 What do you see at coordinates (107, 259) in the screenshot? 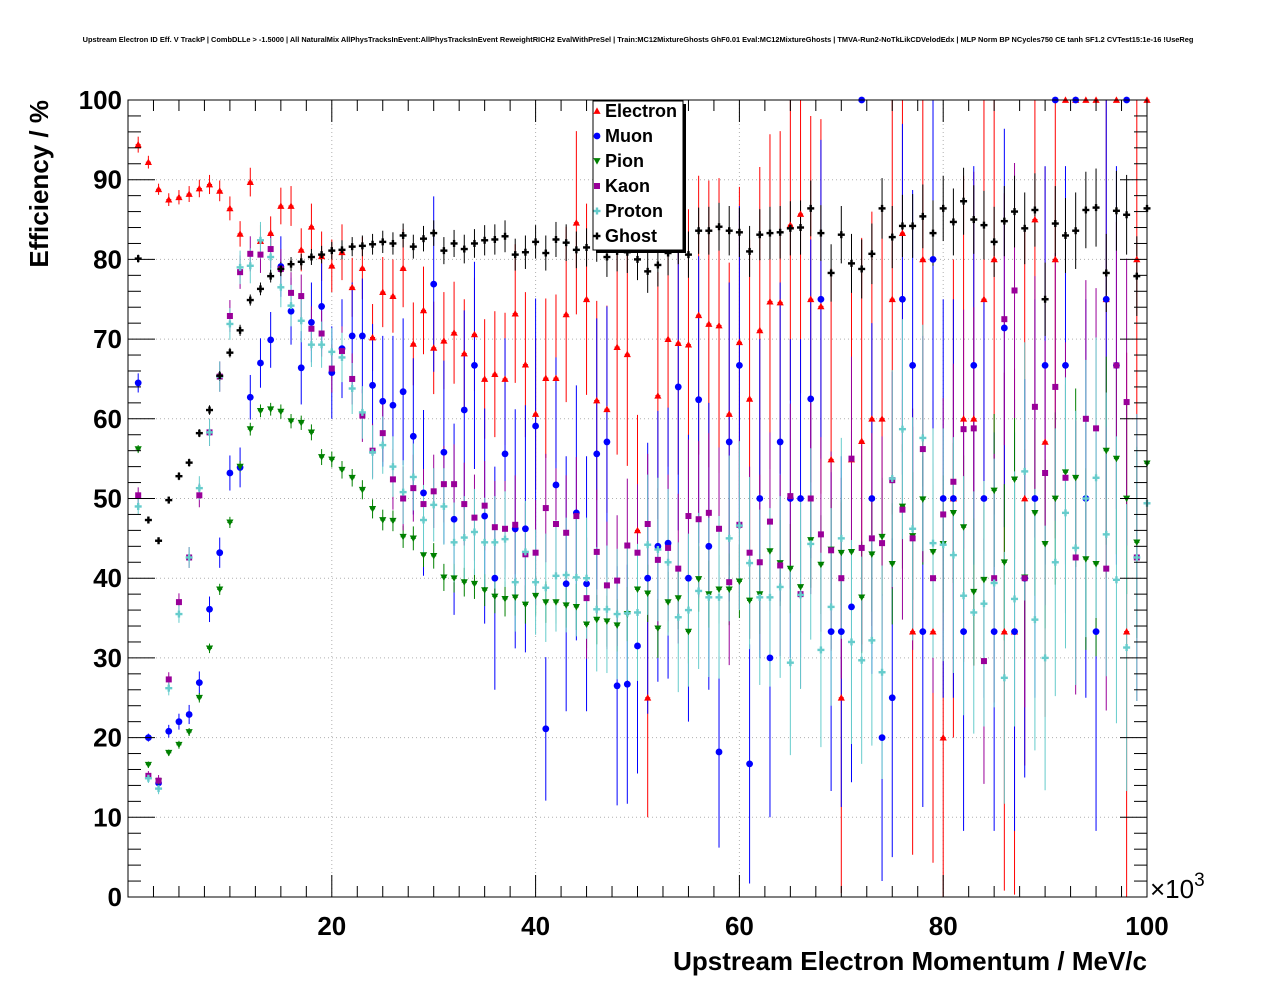
I see `y-tick-label: 80` at bounding box center [107, 259].